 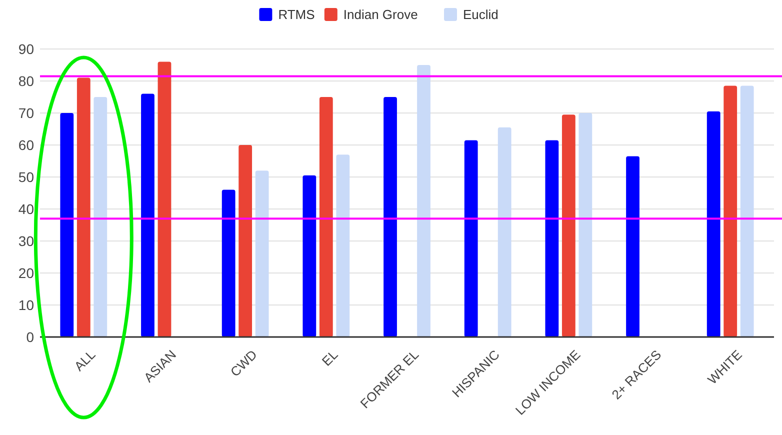 I want to click on x-tick-label: ALL, so click(x=84, y=360).